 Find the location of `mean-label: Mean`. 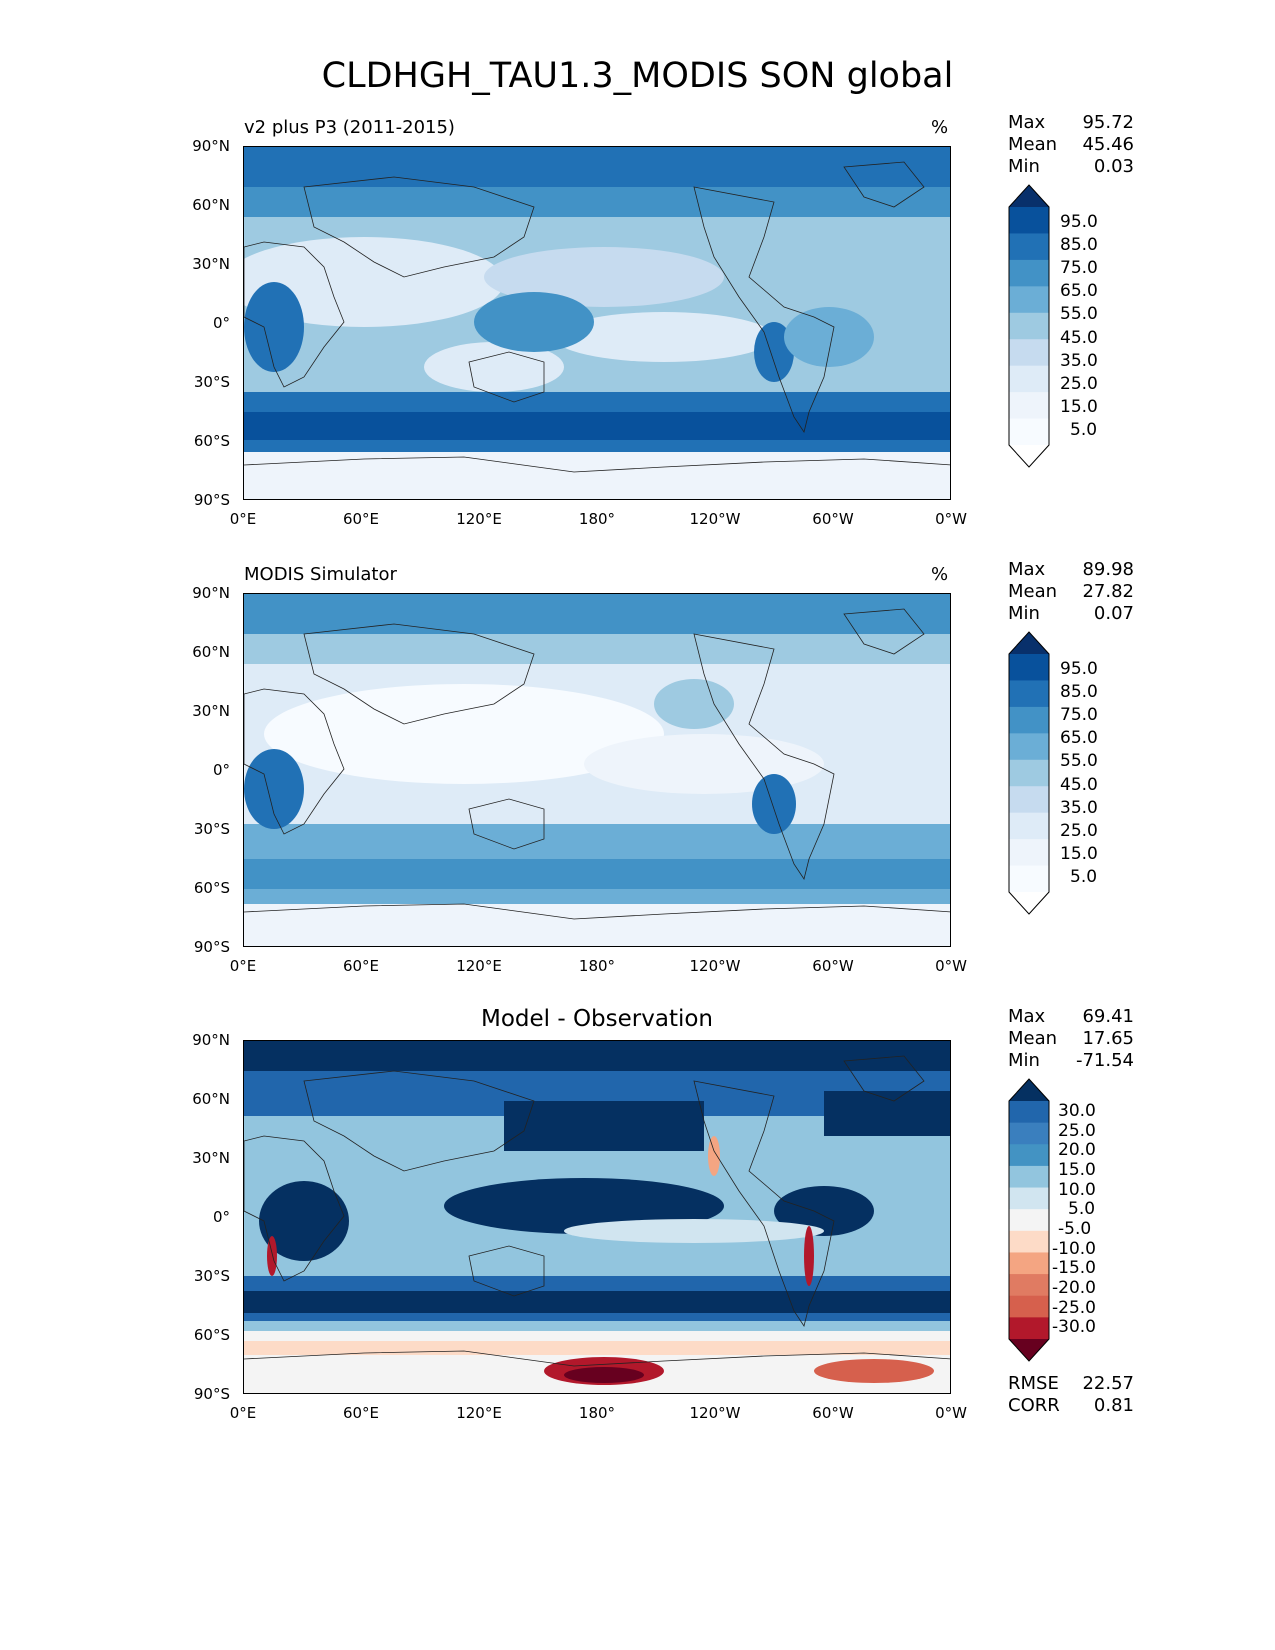

mean-label: Mean is located at coordinates (1033, 591).